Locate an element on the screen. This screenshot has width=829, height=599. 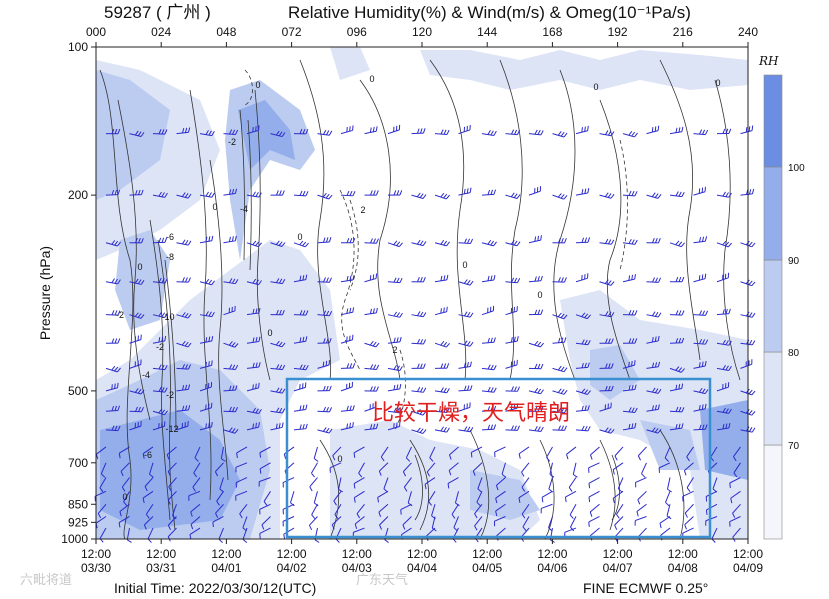
omega-contour-label: 2 is located at coordinates (362, 210).